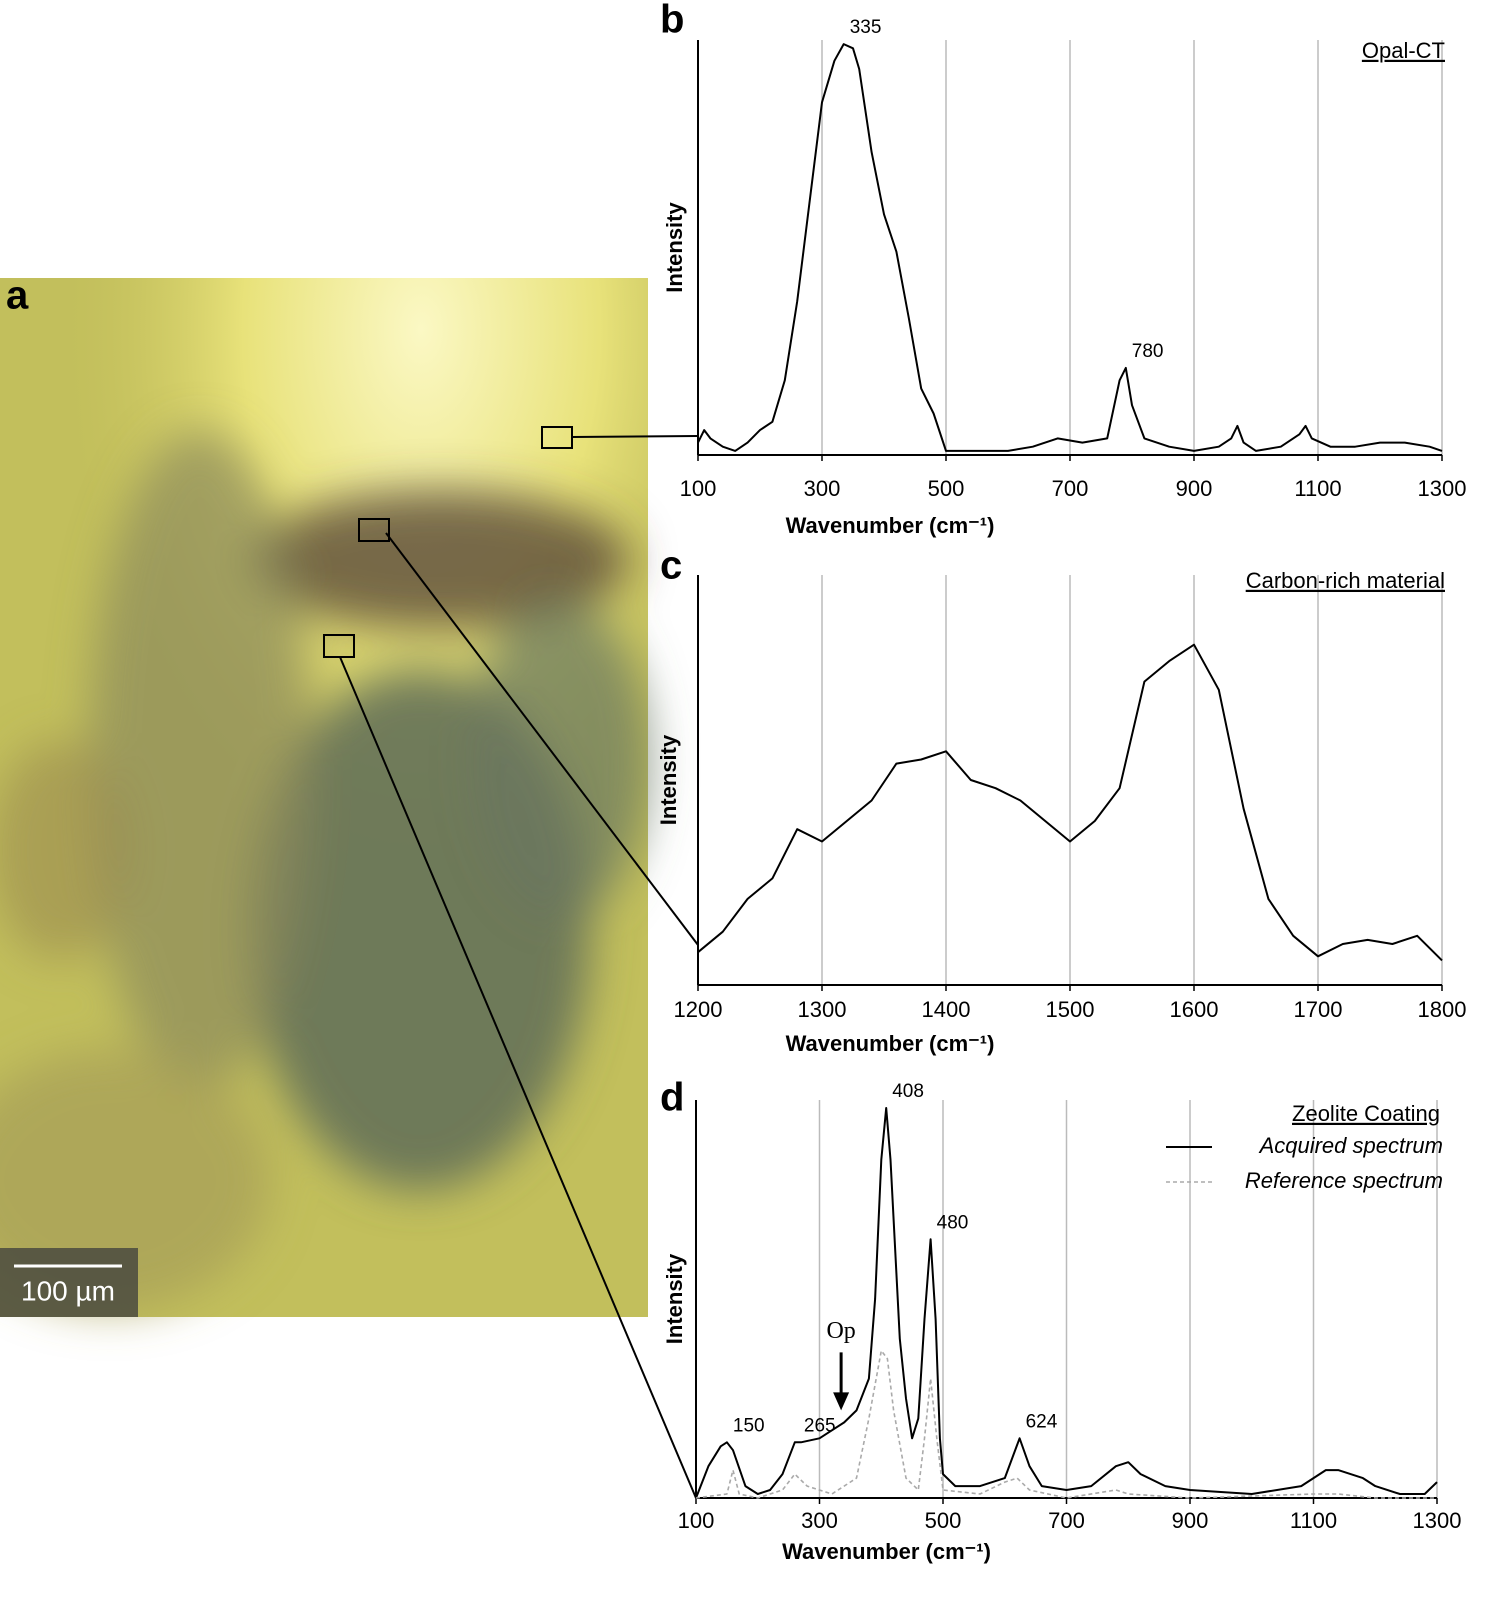  I want to click on x-tick-label: 1600, so click(1194, 1009).